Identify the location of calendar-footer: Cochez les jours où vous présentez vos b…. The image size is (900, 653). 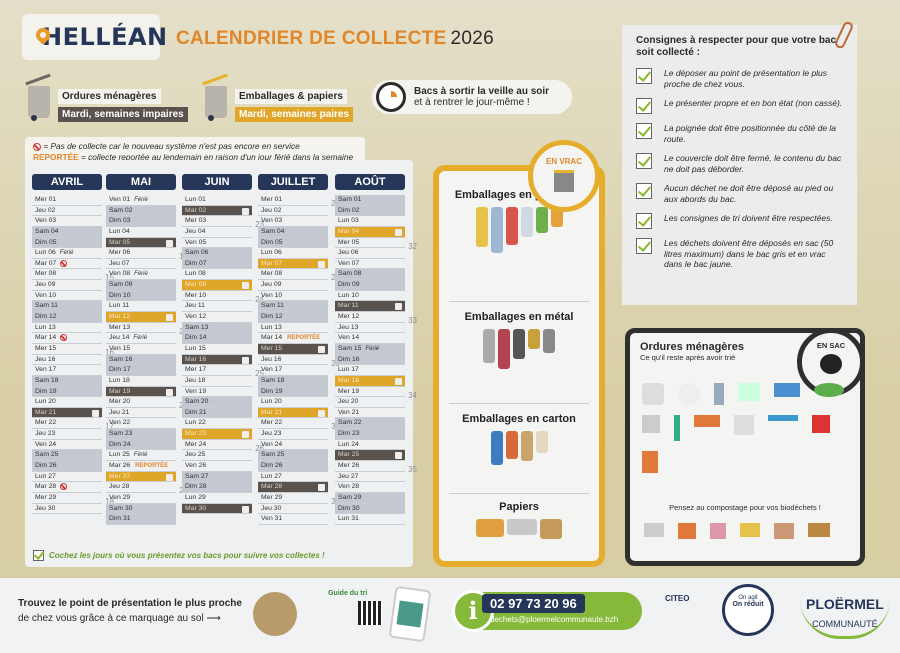
(179, 555).